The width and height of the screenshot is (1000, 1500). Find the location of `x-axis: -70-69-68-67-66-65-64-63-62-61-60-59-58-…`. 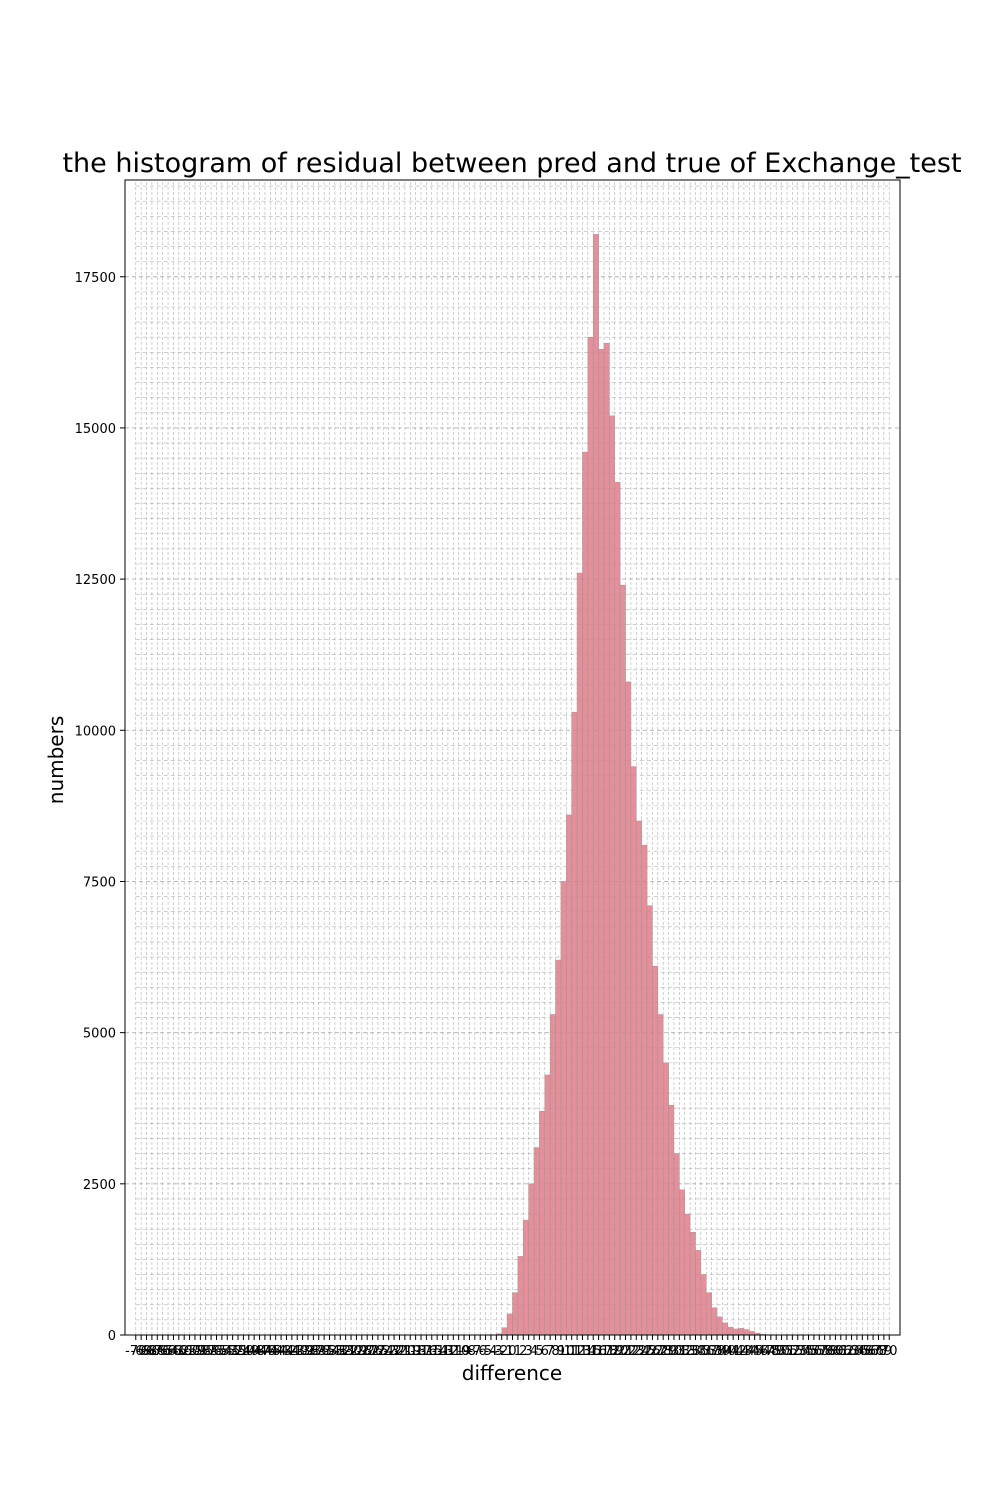

x-axis: -70-69-68-67-66-65-64-63-62-61-60-59-58-… is located at coordinates (511, 1347).